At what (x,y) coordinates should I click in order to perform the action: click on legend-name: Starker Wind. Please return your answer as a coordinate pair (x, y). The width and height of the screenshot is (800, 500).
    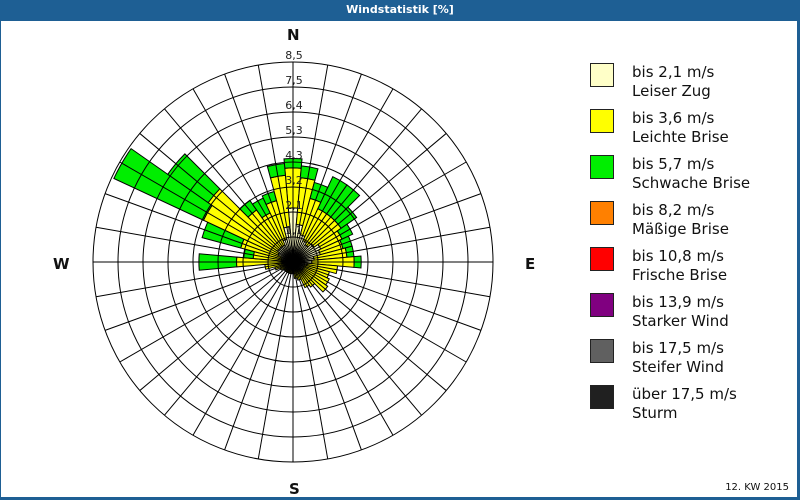
    Looking at the image, I should click on (680, 321).